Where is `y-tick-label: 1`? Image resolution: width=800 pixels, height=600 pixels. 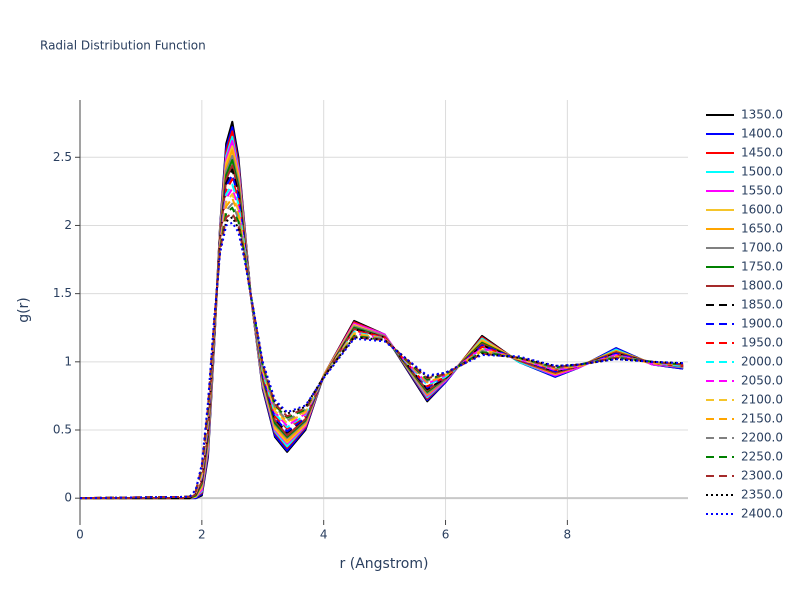
y-tick-label: 1 is located at coordinates (68, 361).